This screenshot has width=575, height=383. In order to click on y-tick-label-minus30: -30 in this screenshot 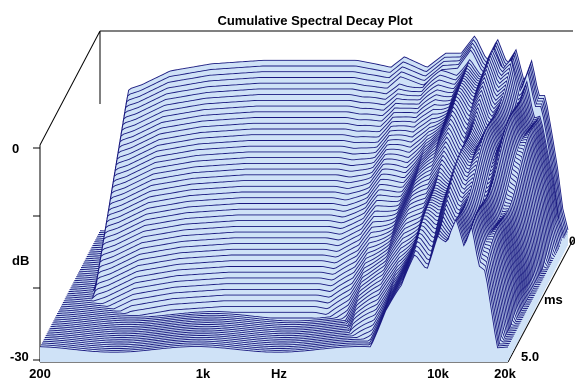, I will do `click(19, 356)`.